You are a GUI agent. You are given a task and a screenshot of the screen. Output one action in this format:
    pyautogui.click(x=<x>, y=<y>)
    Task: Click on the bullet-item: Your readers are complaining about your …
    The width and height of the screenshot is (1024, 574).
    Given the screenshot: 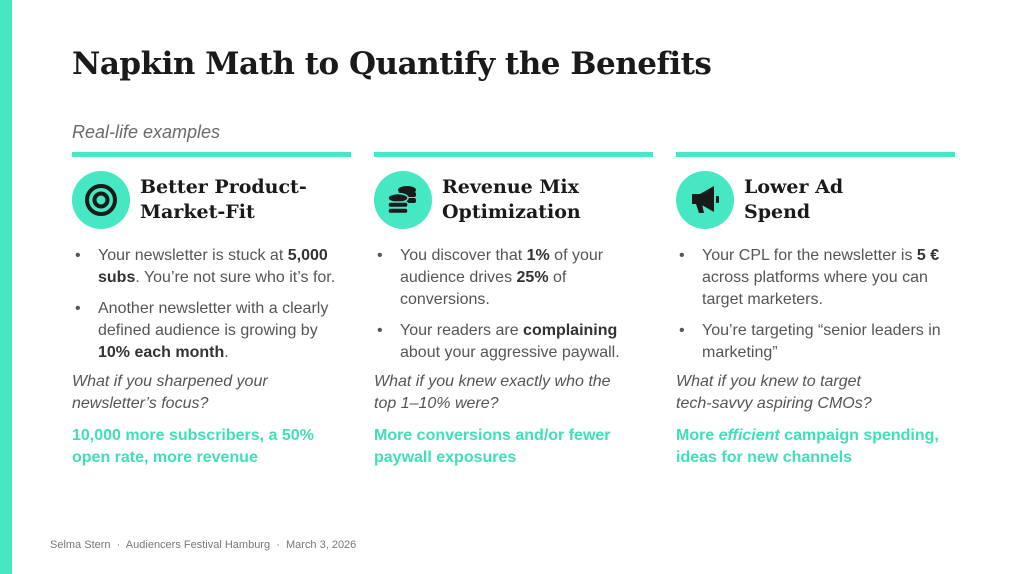 What is the action you would take?
    pyautogui.click(x=513, y=342)
    